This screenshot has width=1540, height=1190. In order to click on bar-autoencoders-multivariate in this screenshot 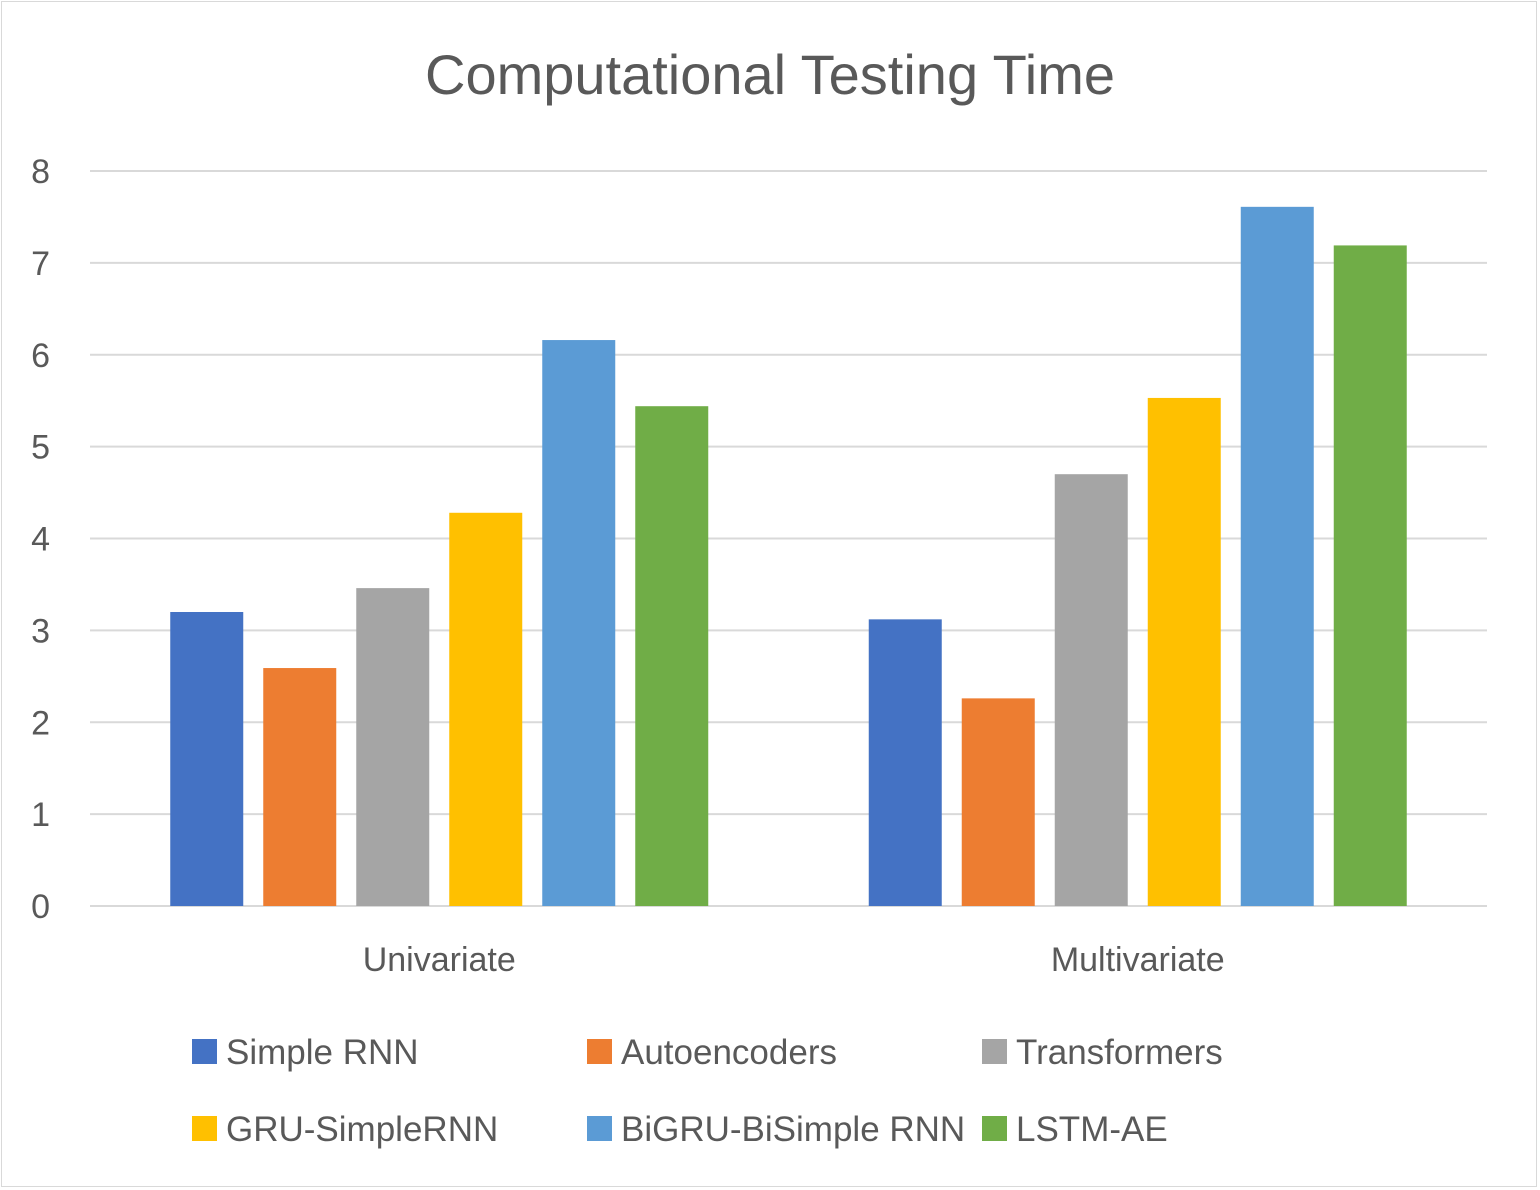, I will do `click(998, 802)`.